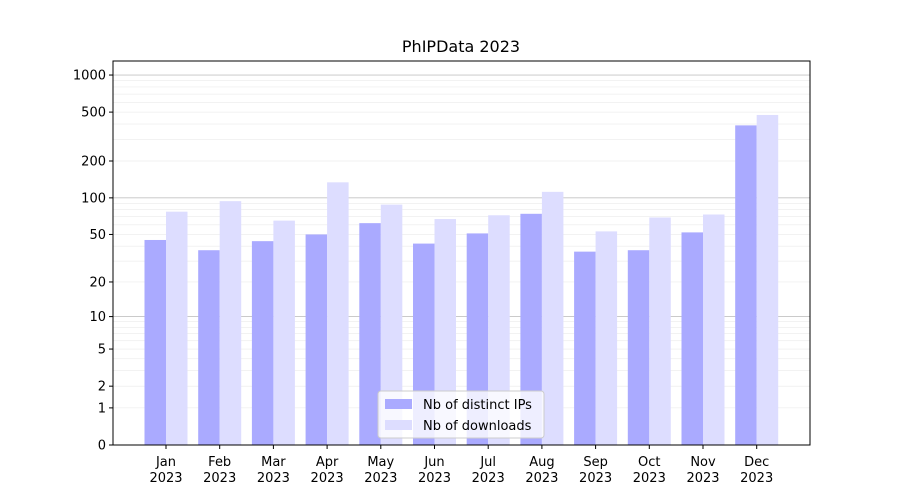 The width and height of the screenshot is (900, 504). Describe the element at coordinates (219, 462) in the screenshot. I see `x-tick-label-month: Feb` at that location.